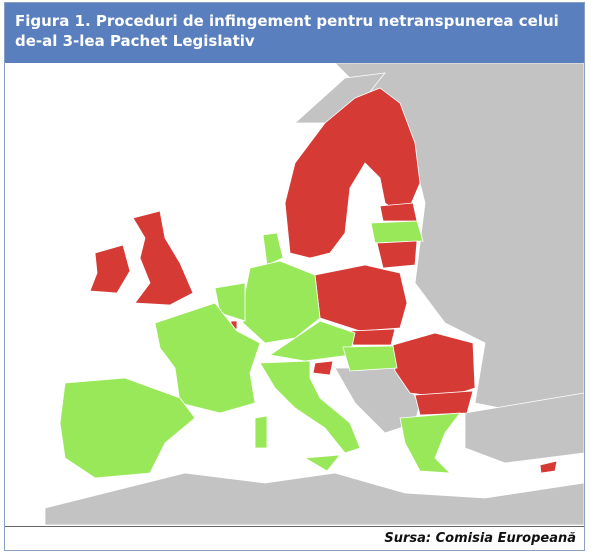 This screenshot has width=591, height=555. I want to click on slovakia, so click(372, 337).